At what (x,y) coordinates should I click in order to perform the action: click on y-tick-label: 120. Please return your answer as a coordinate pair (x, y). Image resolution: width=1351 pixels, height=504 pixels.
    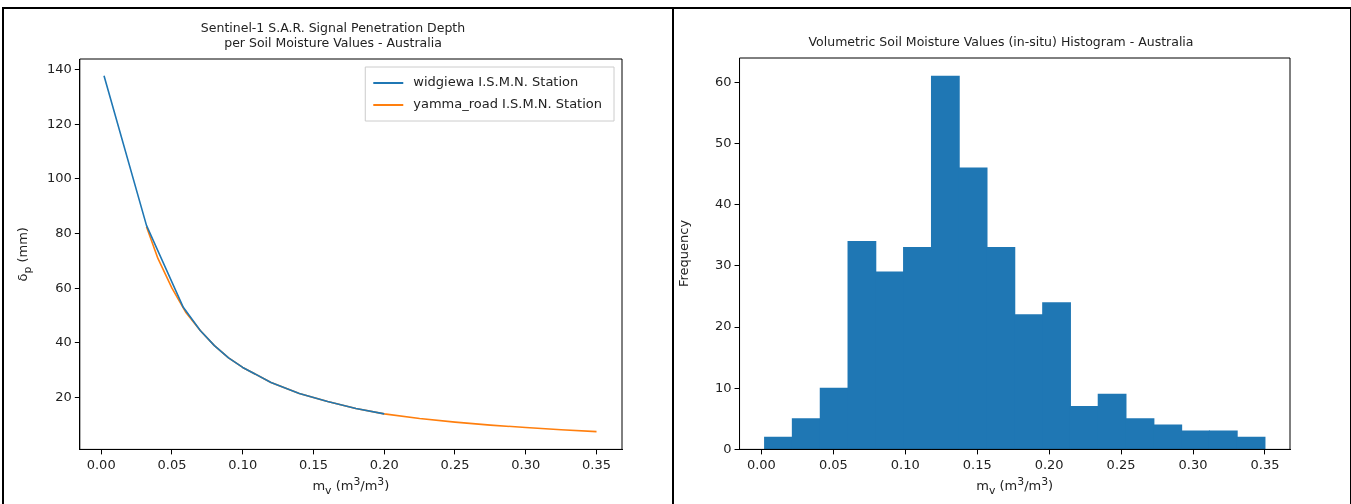
    Looking at the image, I should click on (59, 123).